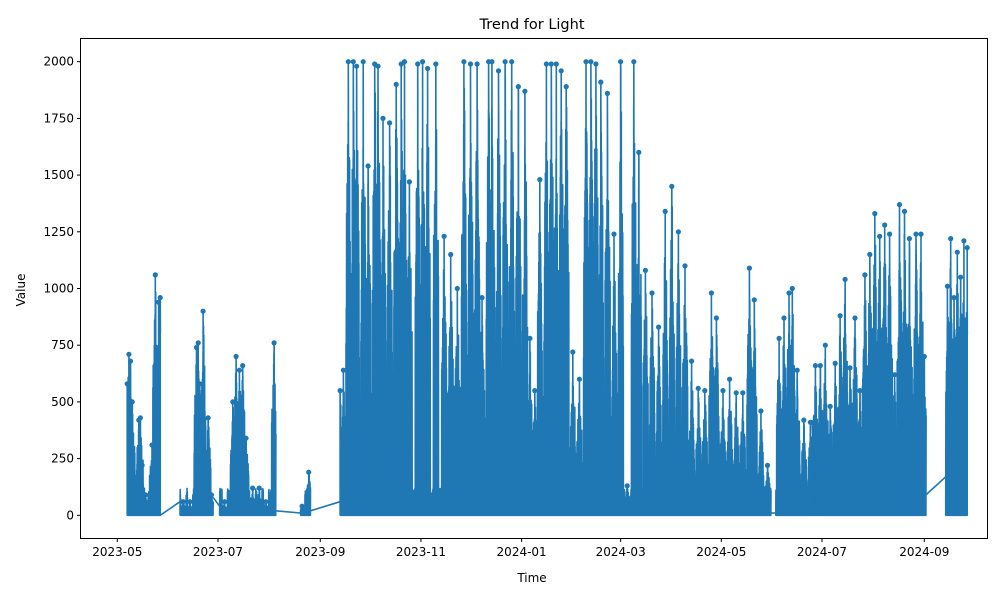  I want to click on y-axis-title: Value, so click(21, 290).